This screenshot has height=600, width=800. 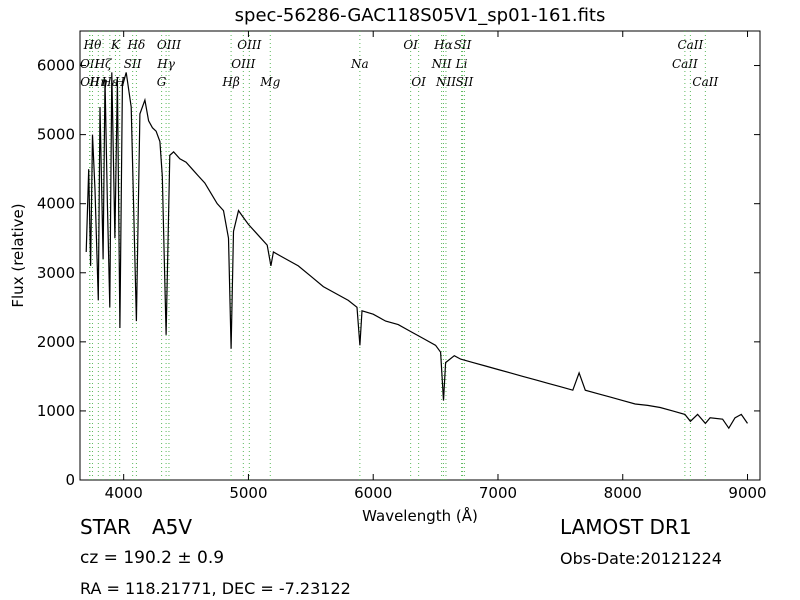 What do you see at coordinates (461, 64) in the screenshot?
I see `line-marker-label: Li` at bounding box center [461, 64].